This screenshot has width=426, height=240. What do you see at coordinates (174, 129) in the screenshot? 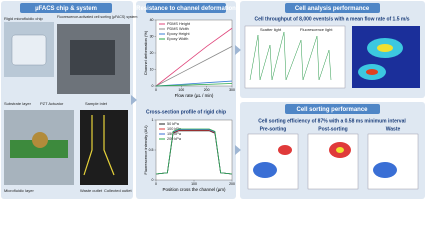
I see `legend-label: 100 kPa` at bounding box center [174, 129].